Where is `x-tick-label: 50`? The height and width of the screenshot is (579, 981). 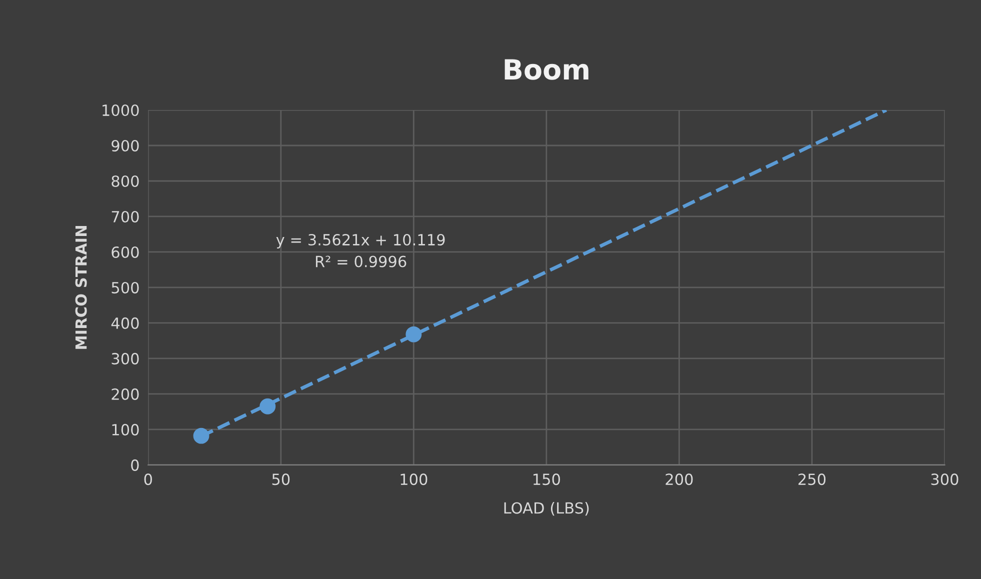
x-tick-label: 50 is located at coordinates (281, 480).